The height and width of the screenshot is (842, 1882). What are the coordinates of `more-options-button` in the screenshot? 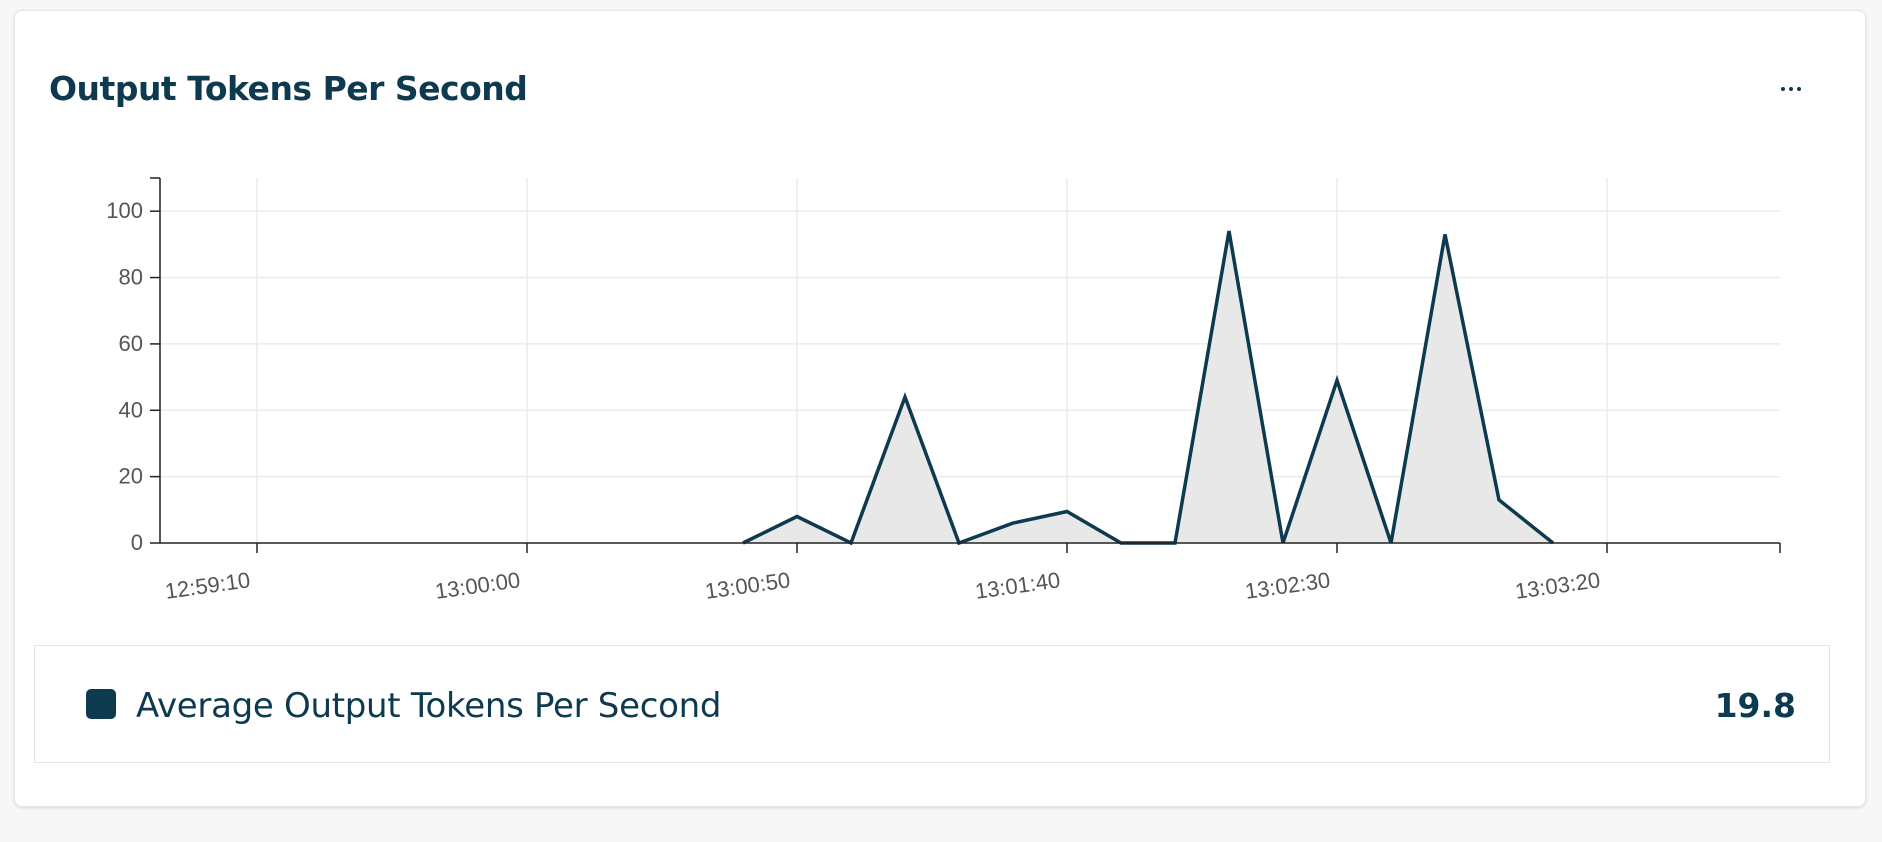 It's located at (1791, 89).